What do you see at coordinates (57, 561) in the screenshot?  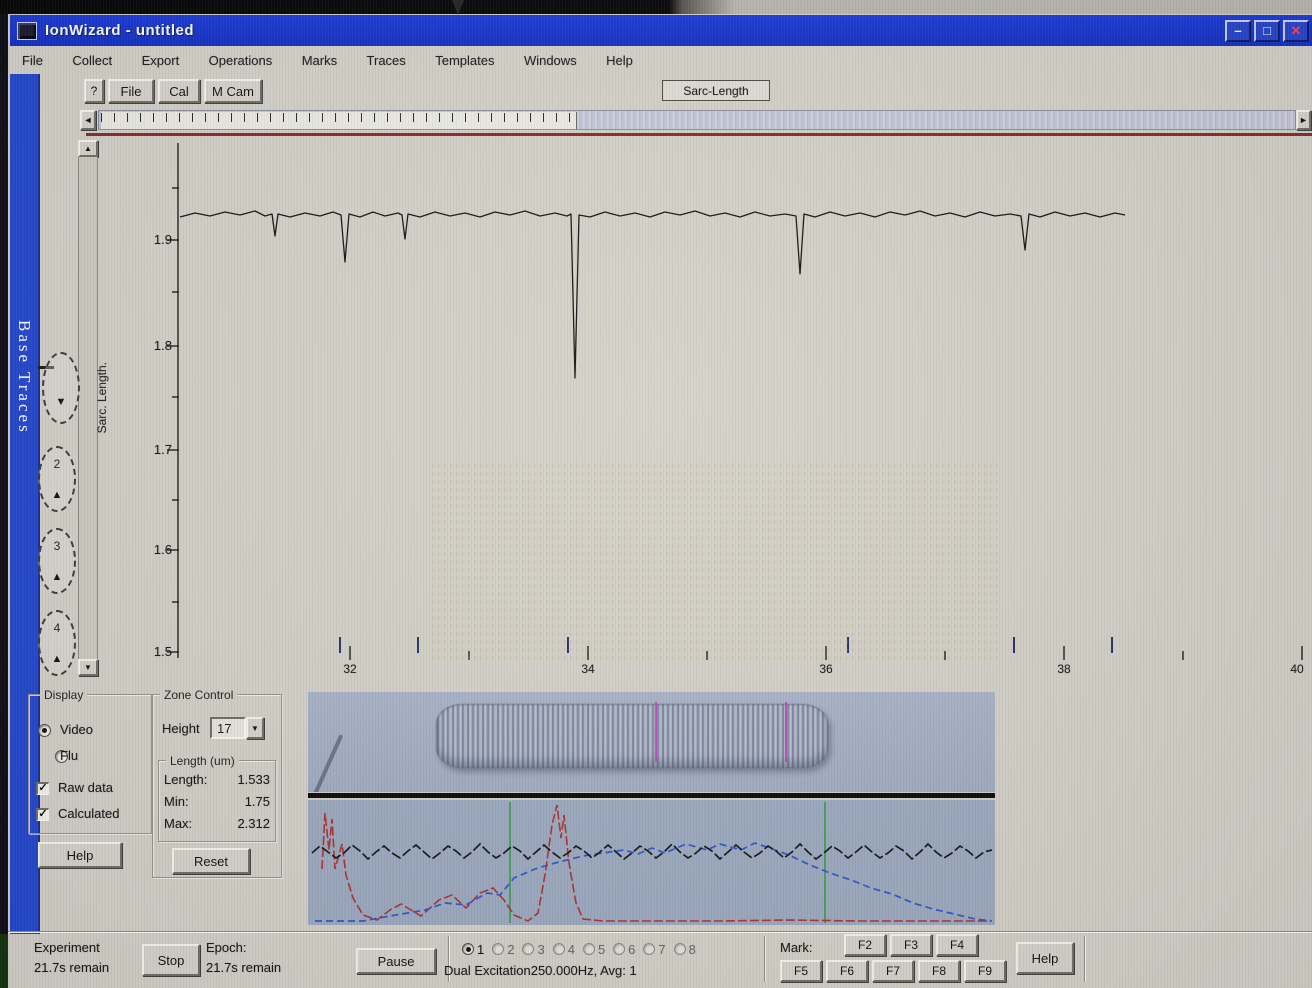 I see `trace-button-3: 3 ▲` at bounding box center [57, 561].